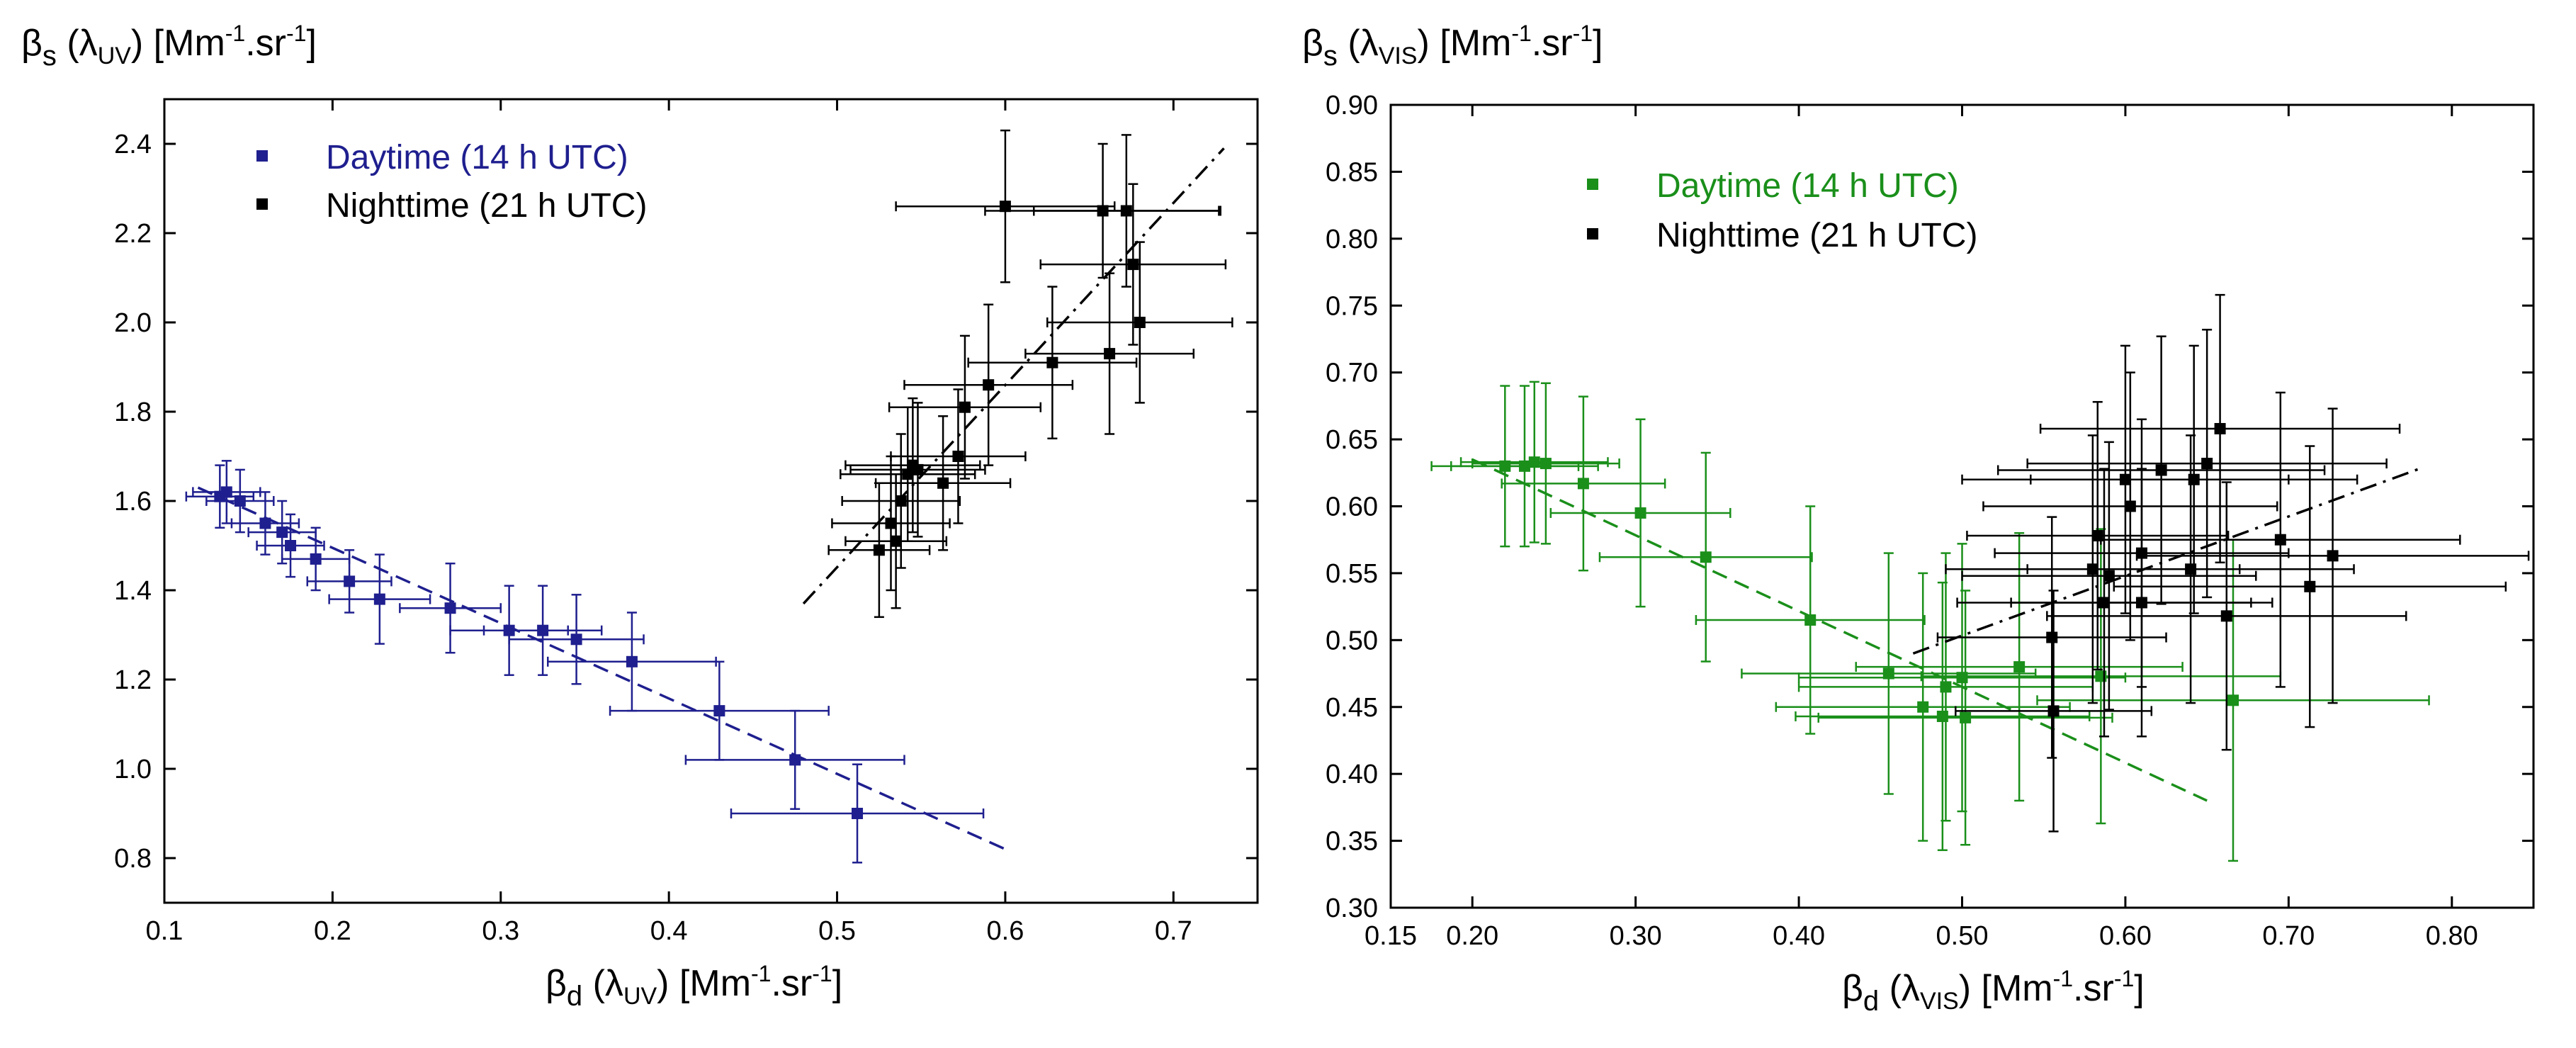 The height and width of the screenshot is (1048, 2576). I want to click on y-tick-label: 0.85, so click(1352, 172).